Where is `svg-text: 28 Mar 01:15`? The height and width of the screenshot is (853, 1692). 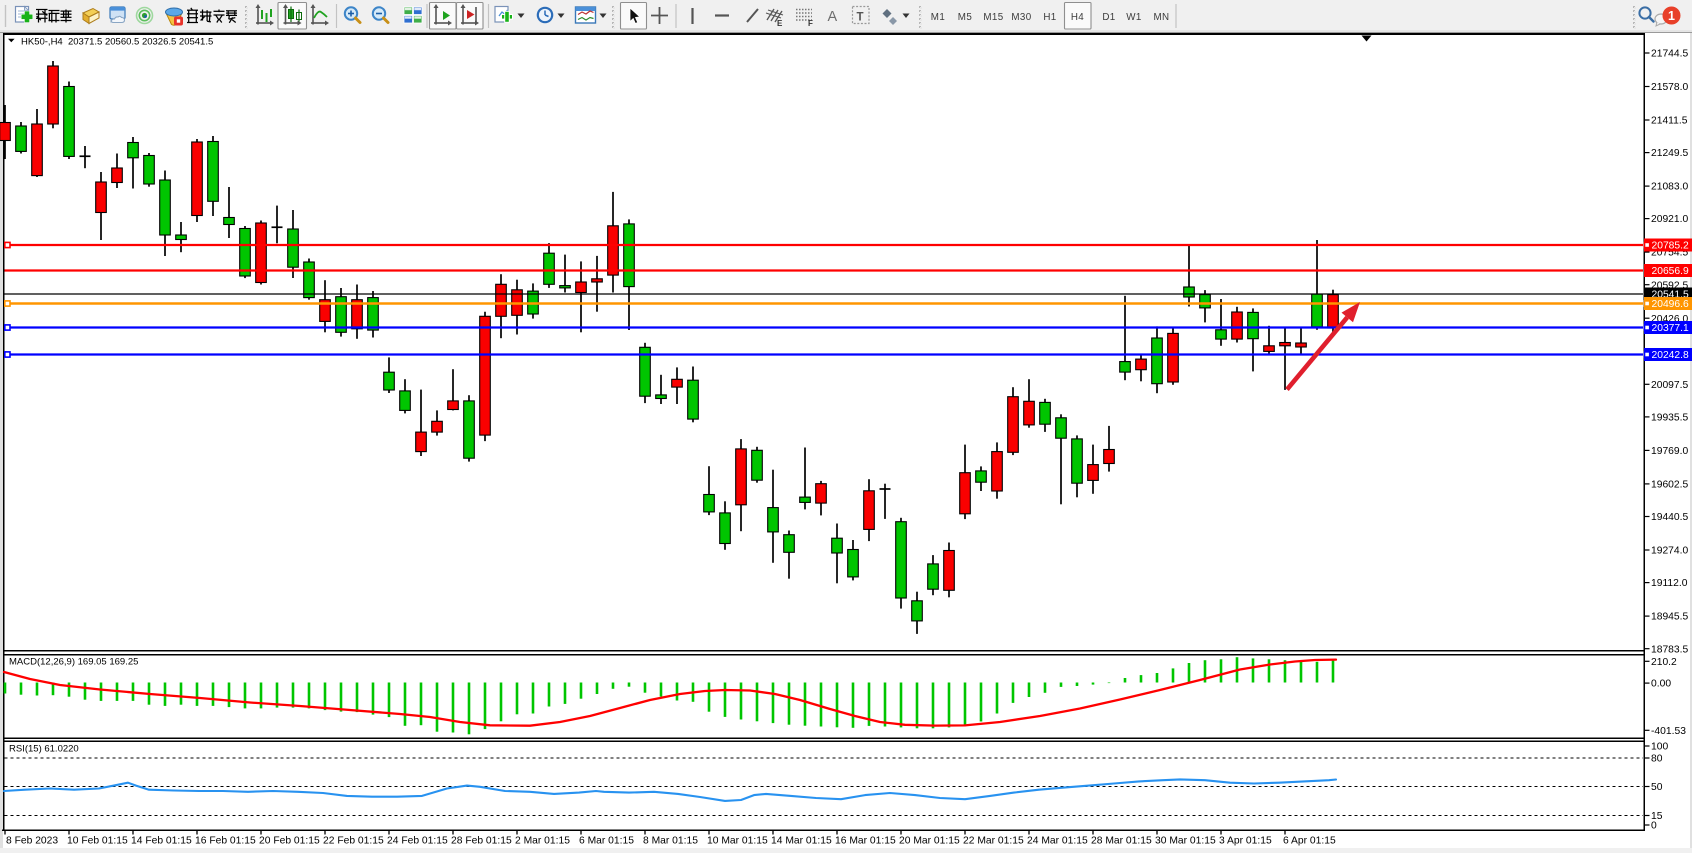
svg-text: 28 Mar 01:15 is located at coordinates (1121, 841).